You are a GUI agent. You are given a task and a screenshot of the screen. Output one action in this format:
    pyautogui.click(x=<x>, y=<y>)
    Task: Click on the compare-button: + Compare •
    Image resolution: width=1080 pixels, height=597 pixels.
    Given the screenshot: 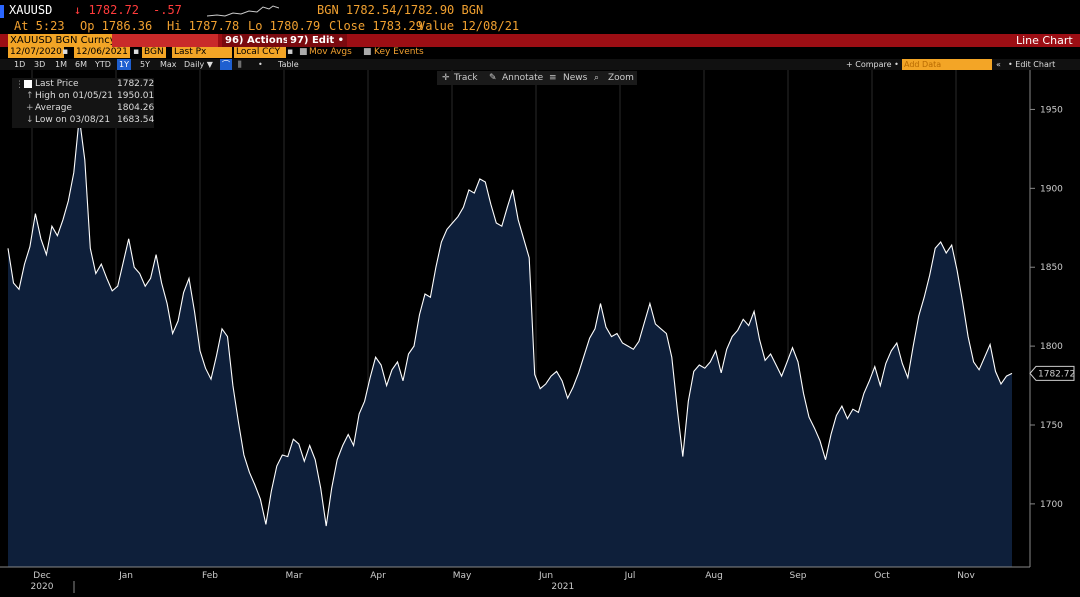 What is the action you would take?
    pyautogui.click(x=872, y=64)
    